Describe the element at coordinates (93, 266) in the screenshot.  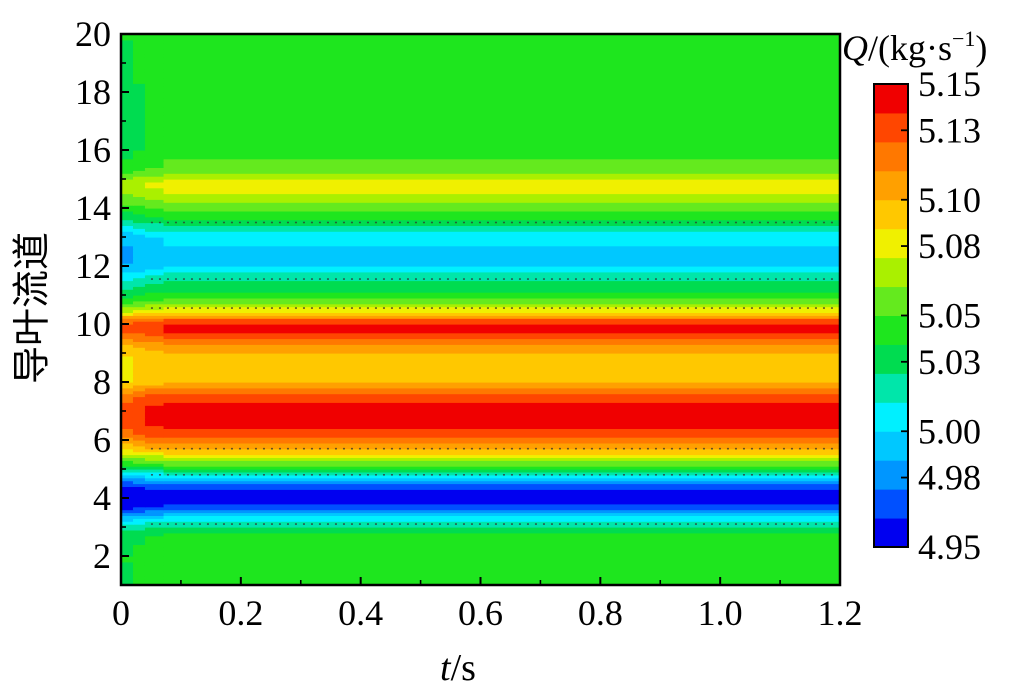
I see `y-tick-label: 12` at that location.